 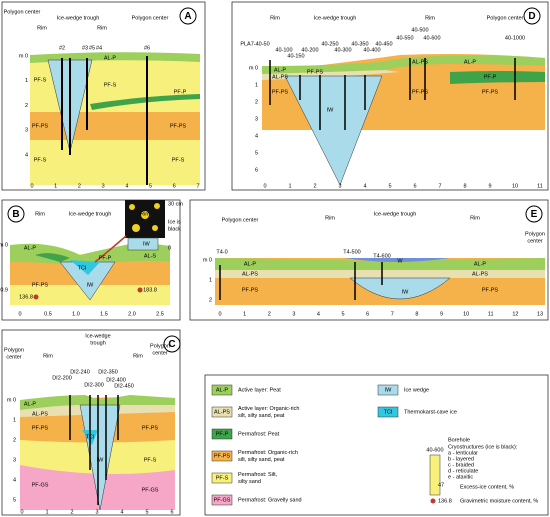 I want to click on depth-label: 2, so click(x=210, y=300).